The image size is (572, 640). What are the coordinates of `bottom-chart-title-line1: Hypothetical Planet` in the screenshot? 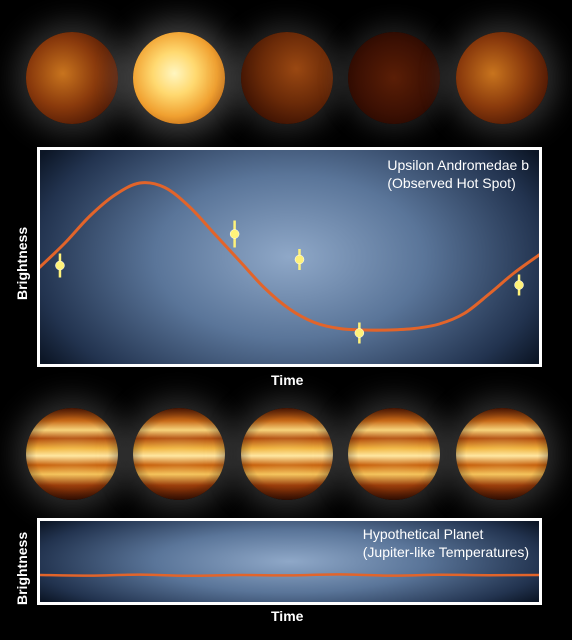 It's located at (423, 534).